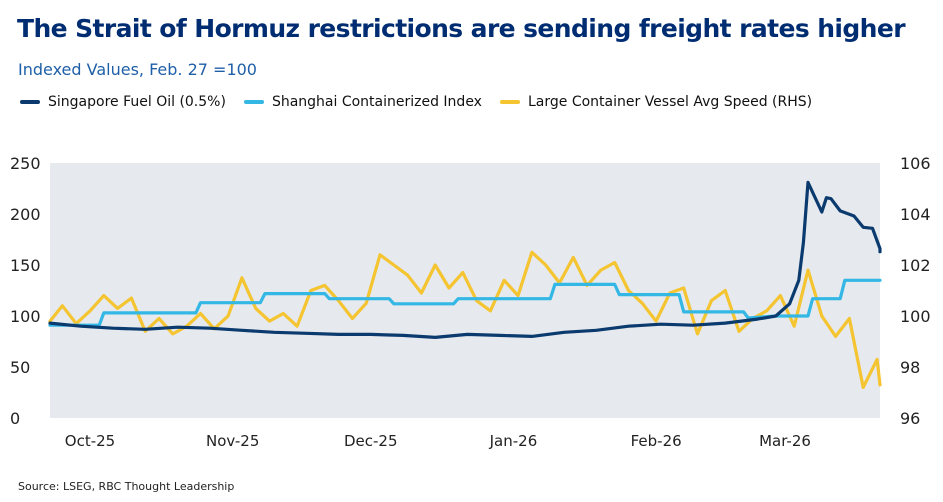 This screenshot has height=502, width=943. I want to click on legend-item-fuel-oil: Singapore Fuel Oil (0.5%), so click(123, 102).